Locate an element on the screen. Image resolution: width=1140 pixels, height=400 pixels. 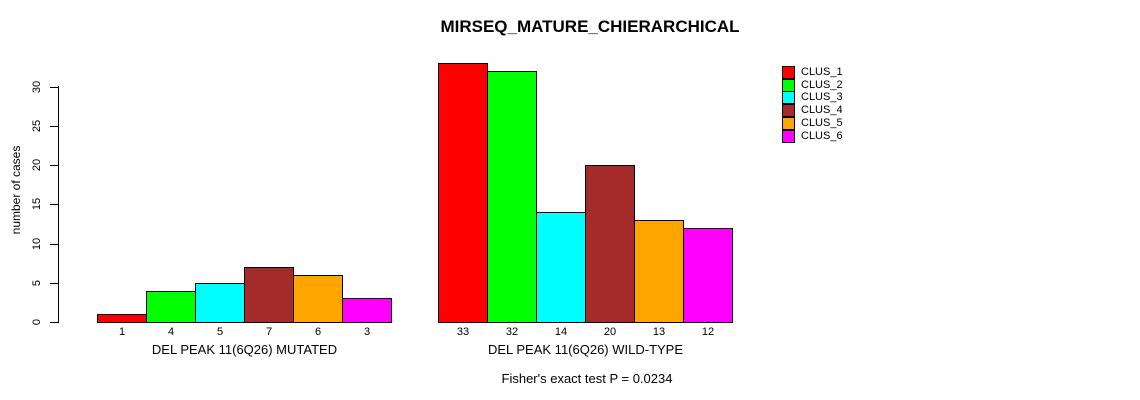
y-tick-label: 25 is located at coordinates (37, 126).